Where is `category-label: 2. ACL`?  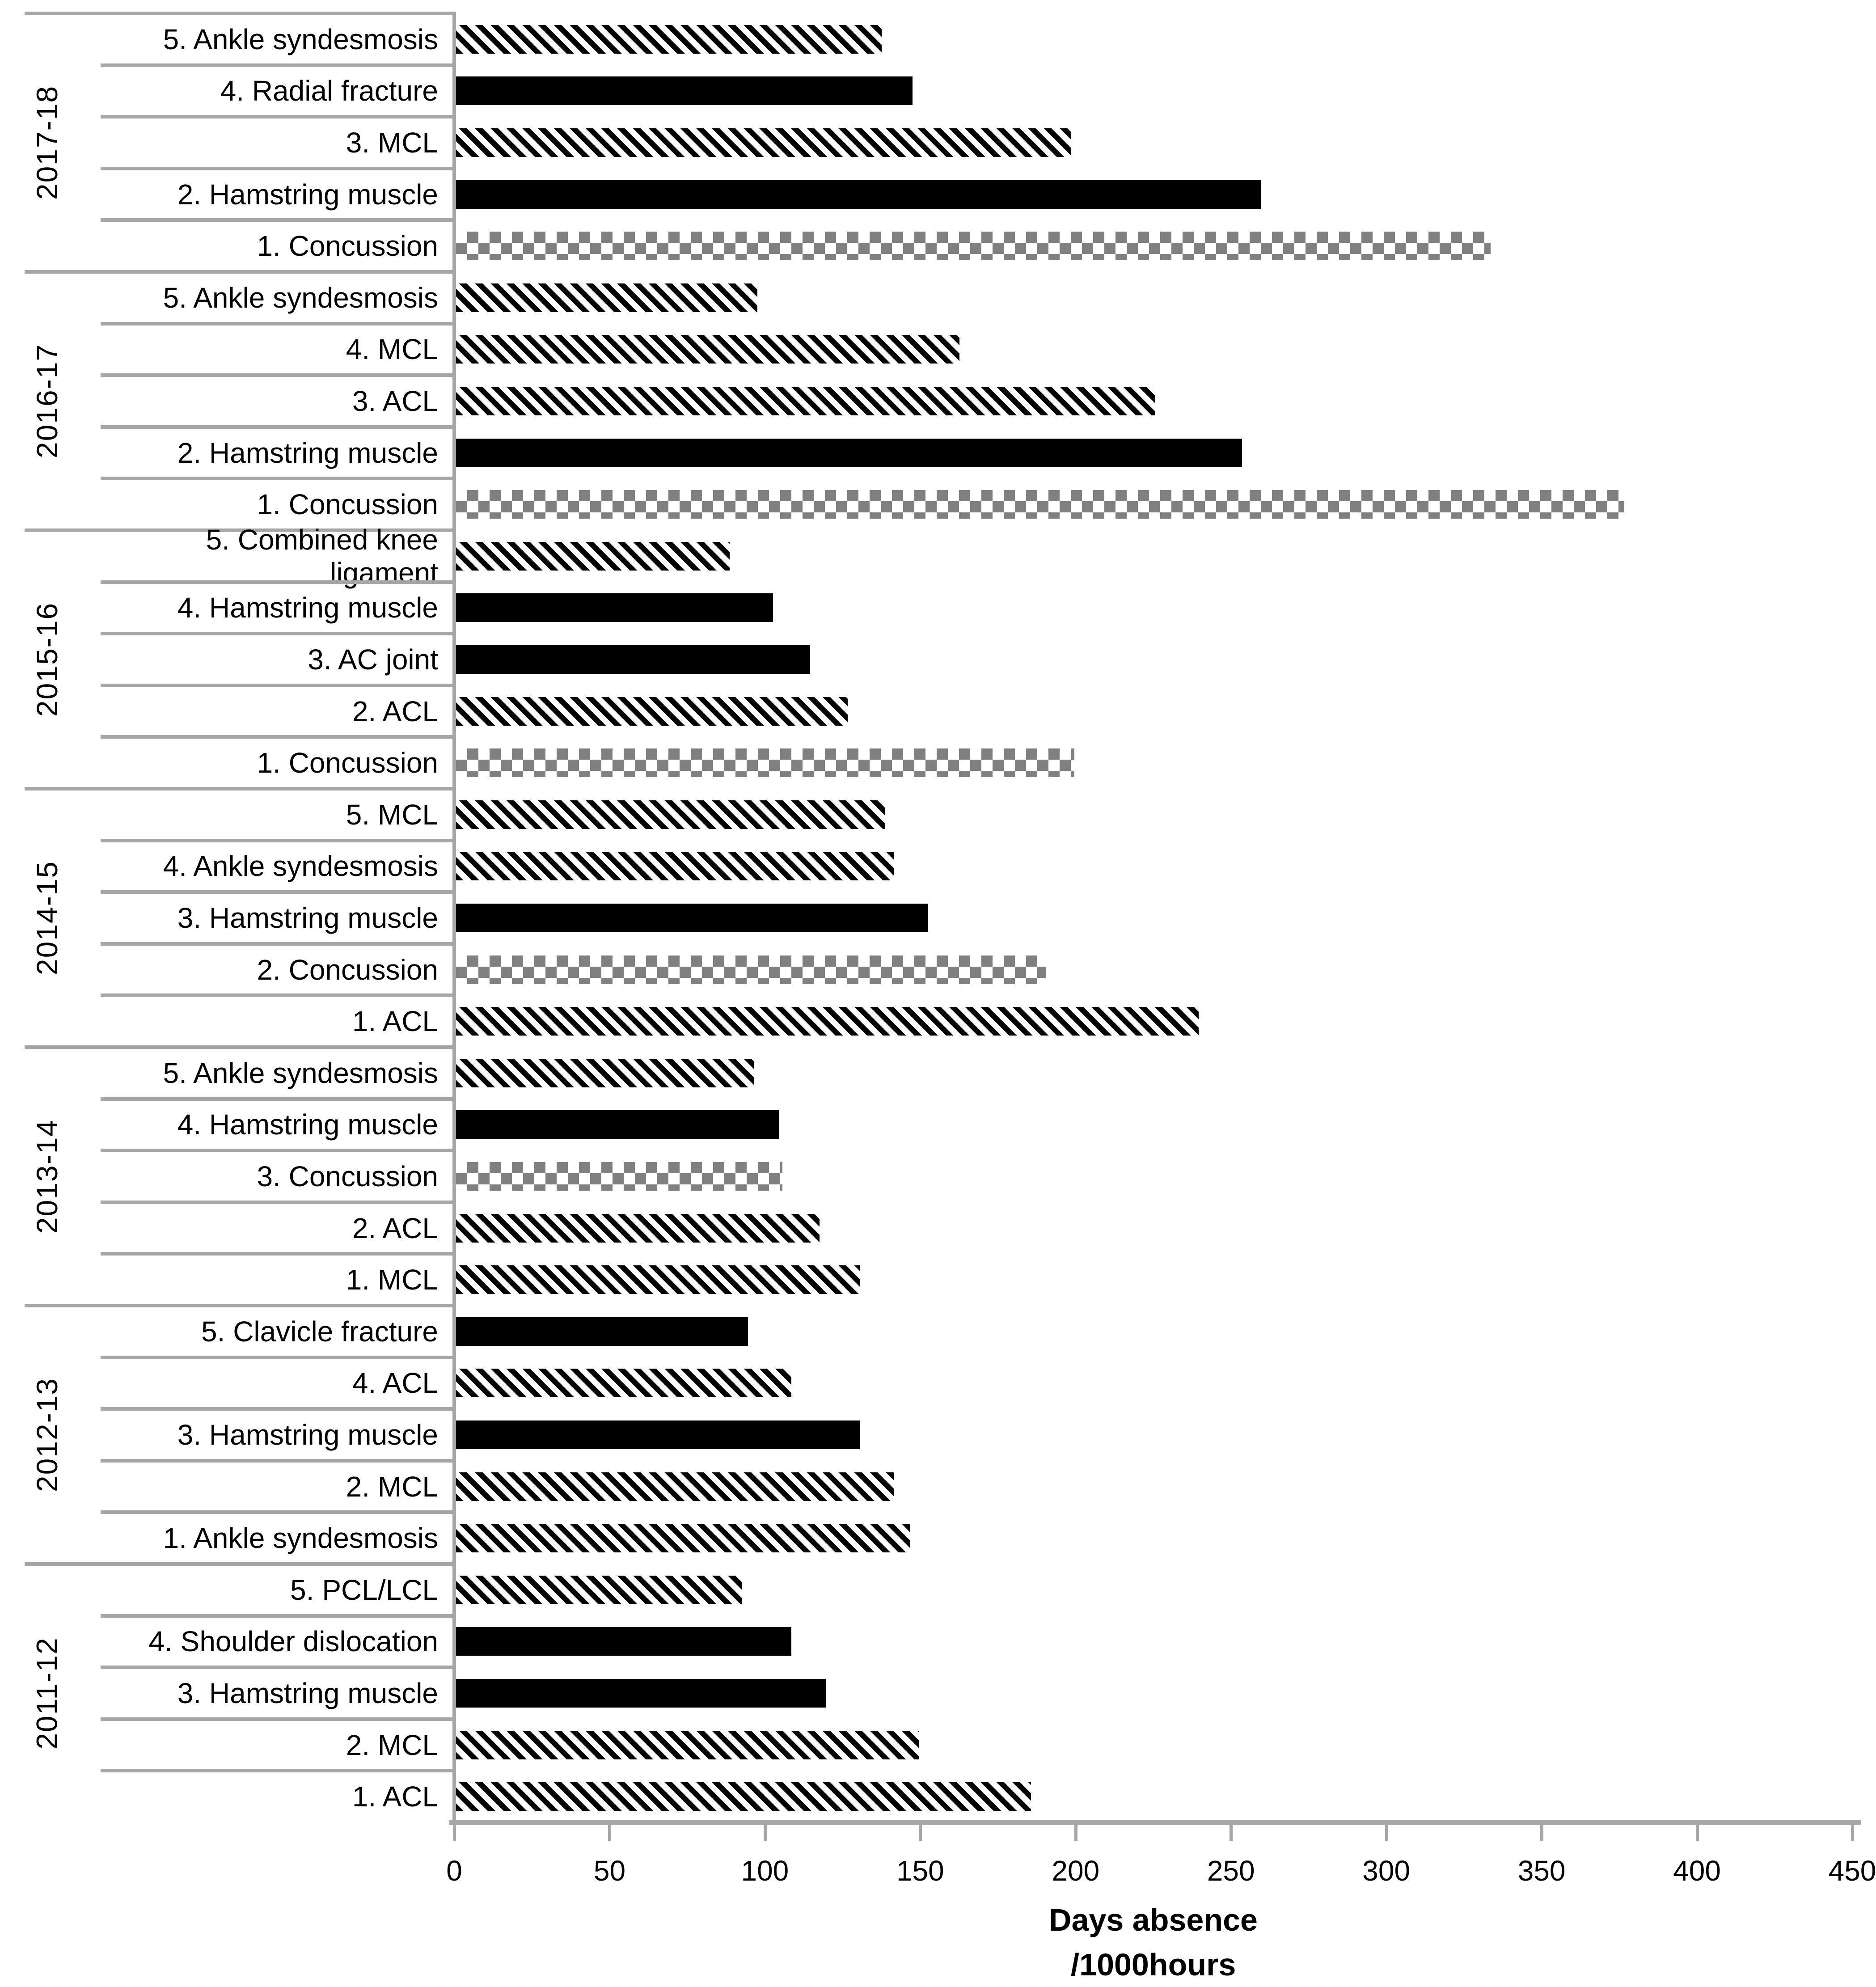 category-label: 2. ACL is located at coordinates (395, 1228).